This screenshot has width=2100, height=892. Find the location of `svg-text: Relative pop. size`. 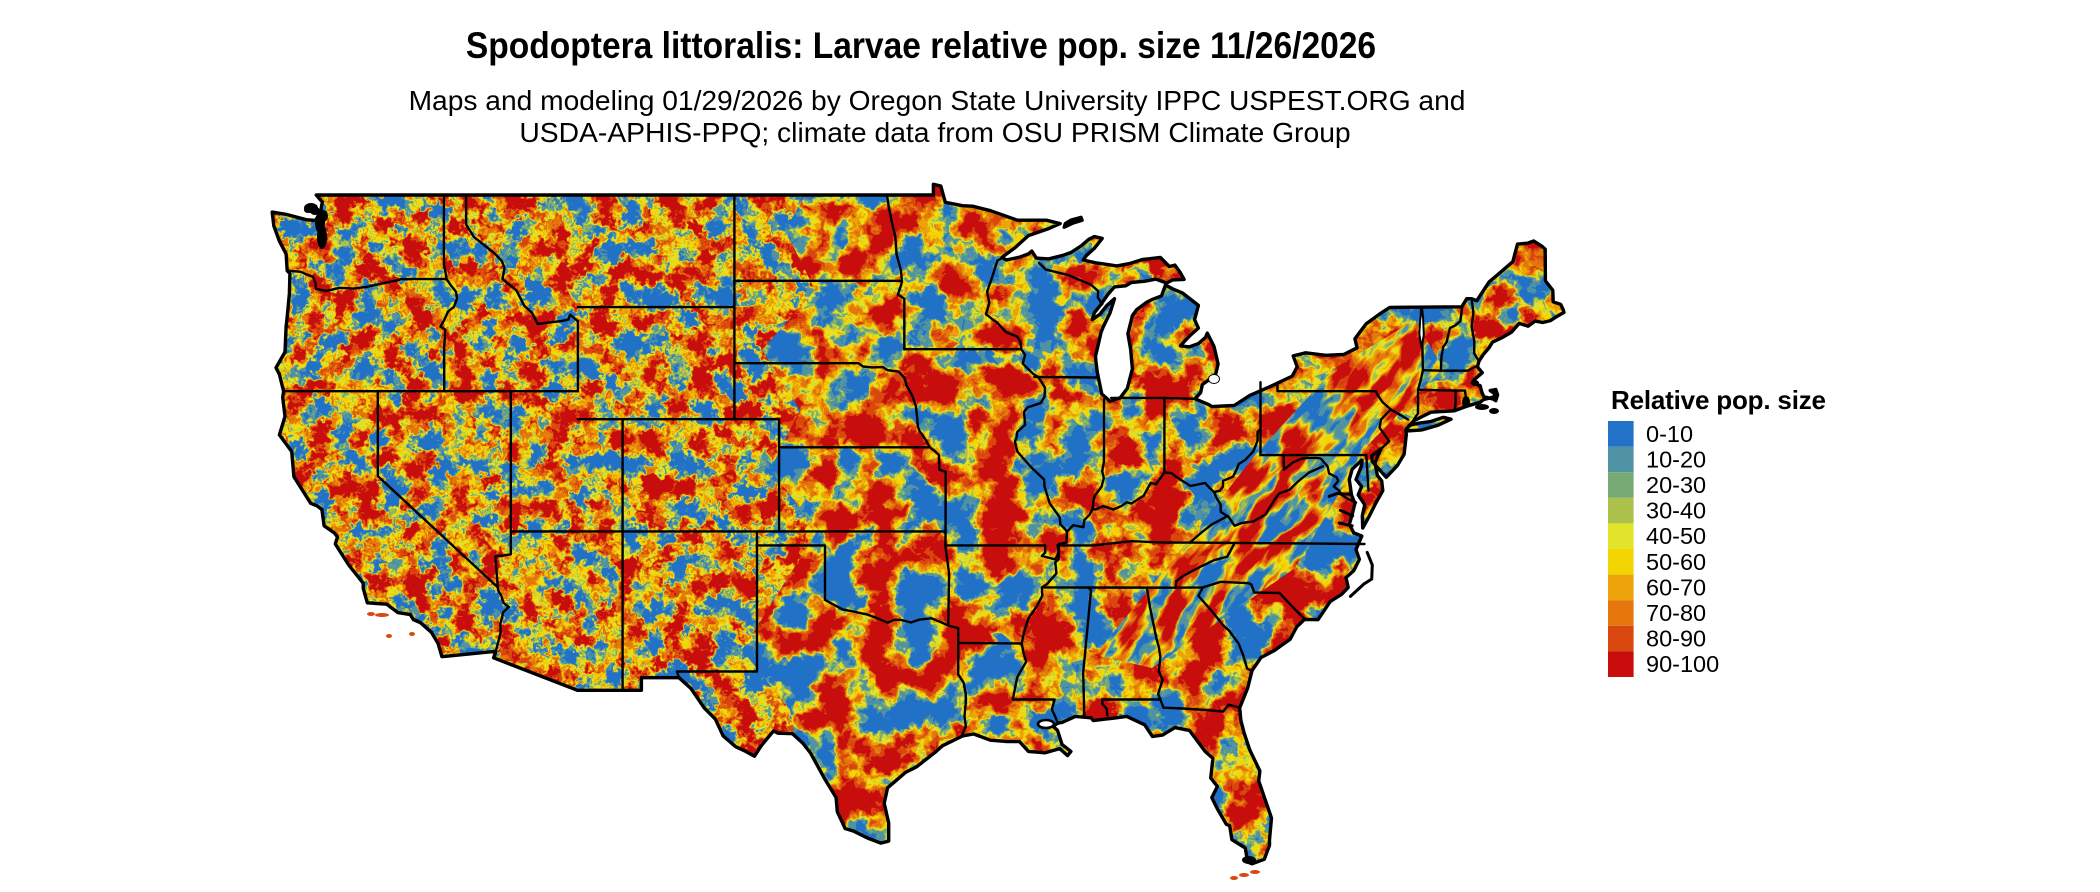

svg-text: Relative pop. size is located at coordinates (1718, 400).